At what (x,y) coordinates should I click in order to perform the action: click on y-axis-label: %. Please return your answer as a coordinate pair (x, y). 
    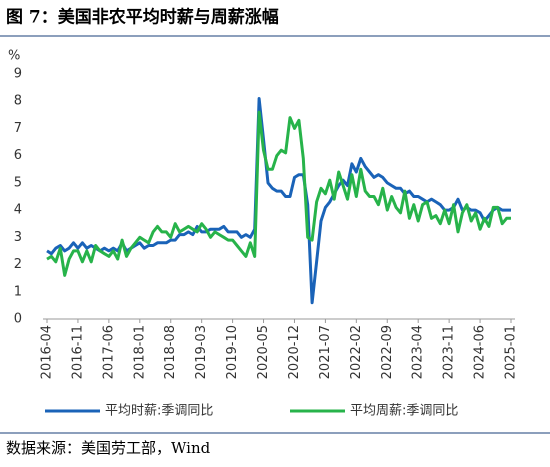
    Looking at the image, I should click on (14, 56).